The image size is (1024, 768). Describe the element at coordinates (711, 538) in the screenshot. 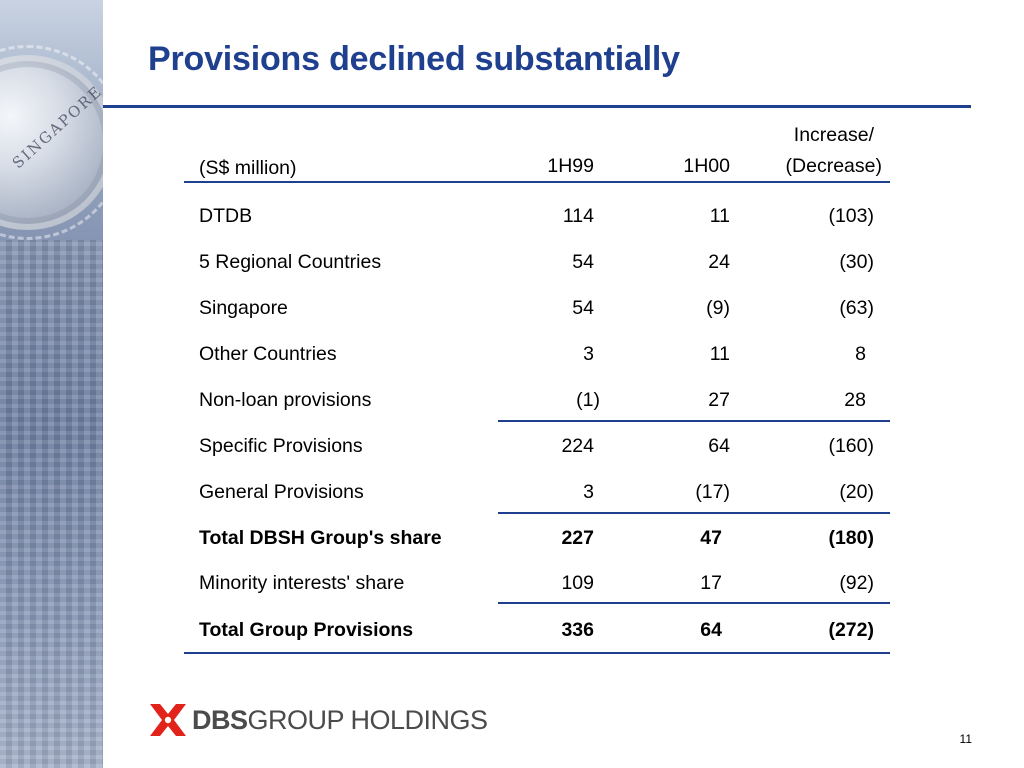

I see `row-1h00: 47` at that location.